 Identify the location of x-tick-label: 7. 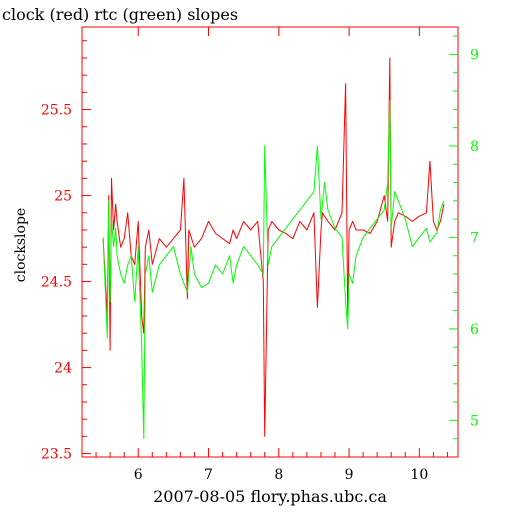
(208, 475).